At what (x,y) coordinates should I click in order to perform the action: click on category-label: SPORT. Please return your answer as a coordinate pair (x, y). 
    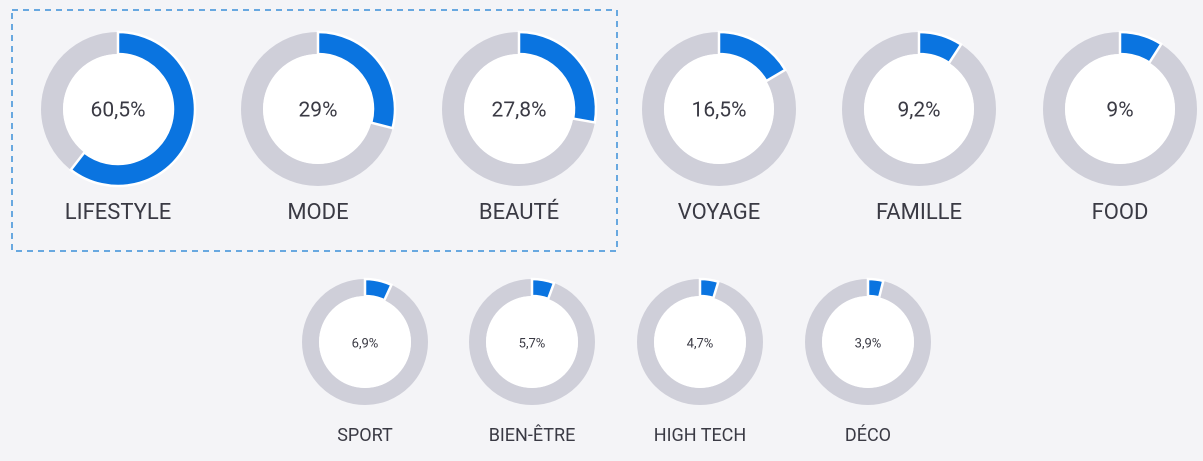
    Looking at the image, I should click on (365, 435).